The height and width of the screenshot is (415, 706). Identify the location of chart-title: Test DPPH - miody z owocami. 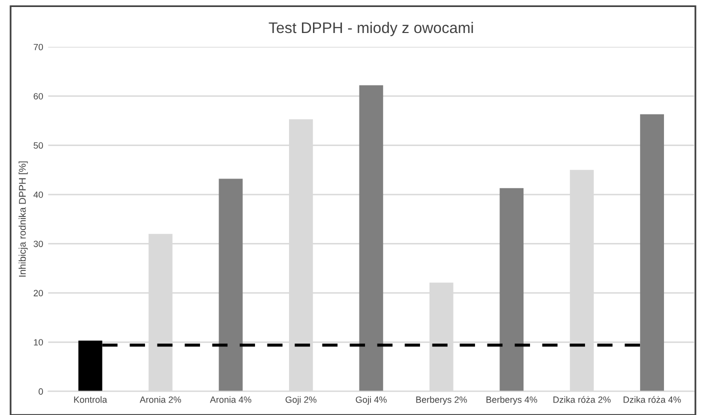
(370, 29).